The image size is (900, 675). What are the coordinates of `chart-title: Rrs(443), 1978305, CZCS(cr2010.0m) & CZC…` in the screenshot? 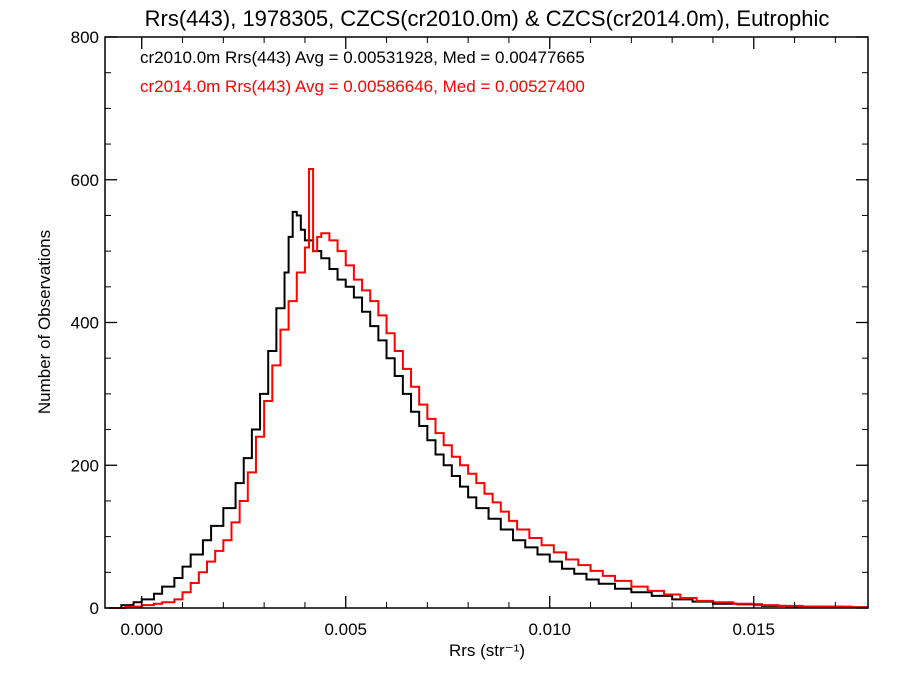 It's located at (487, 18).